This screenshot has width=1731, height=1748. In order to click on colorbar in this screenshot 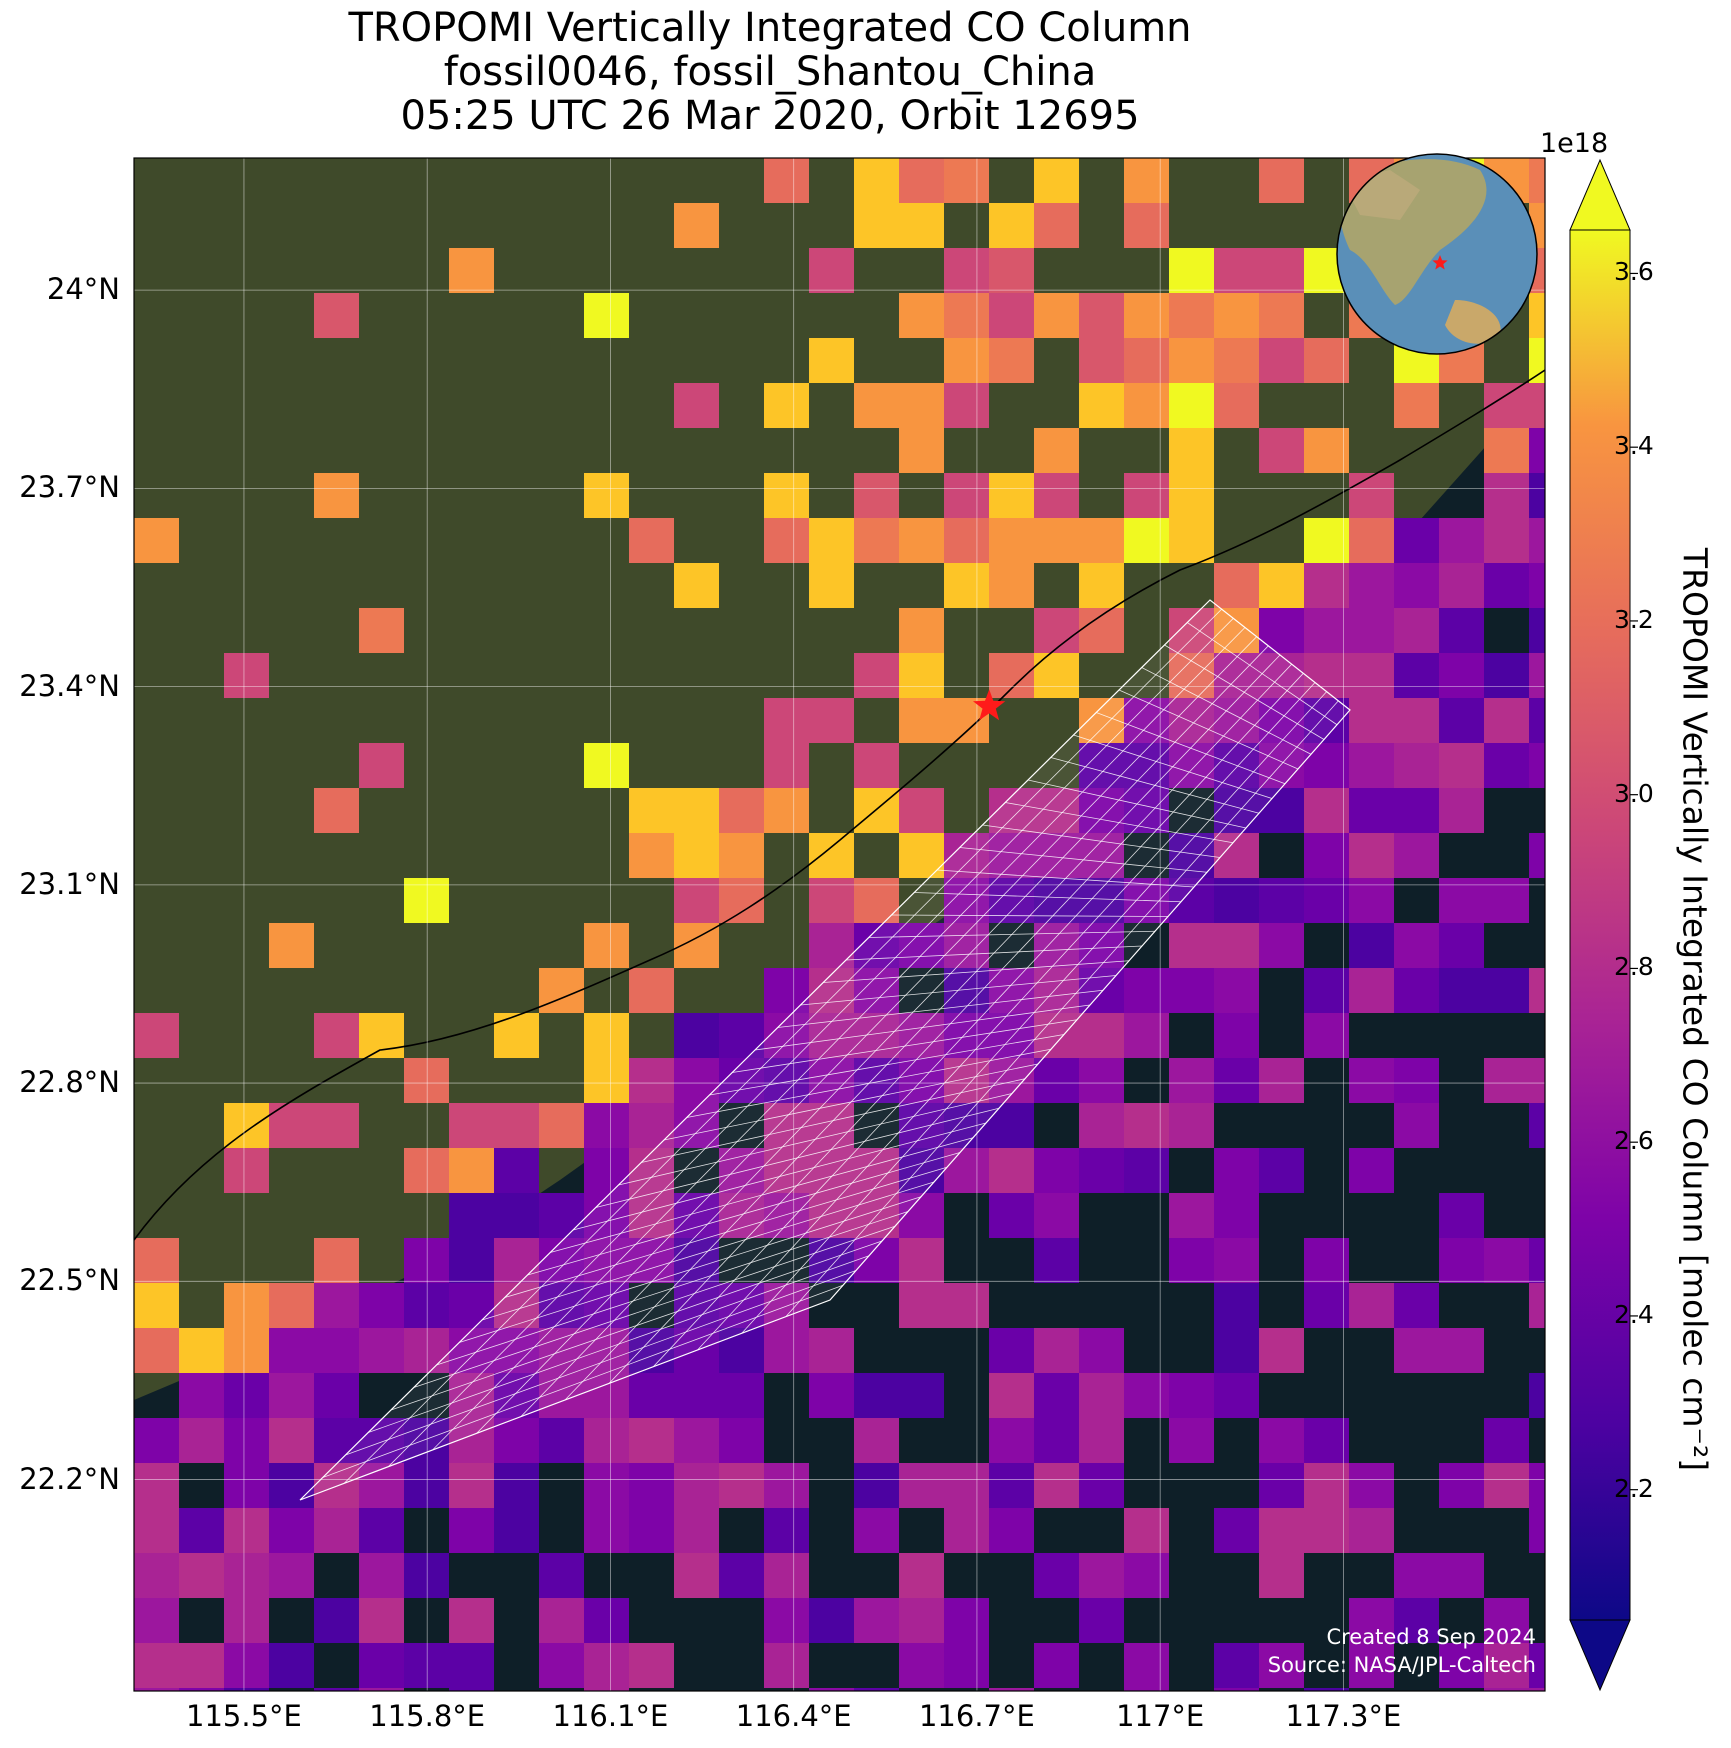, I will do `click(1603, 925)`.